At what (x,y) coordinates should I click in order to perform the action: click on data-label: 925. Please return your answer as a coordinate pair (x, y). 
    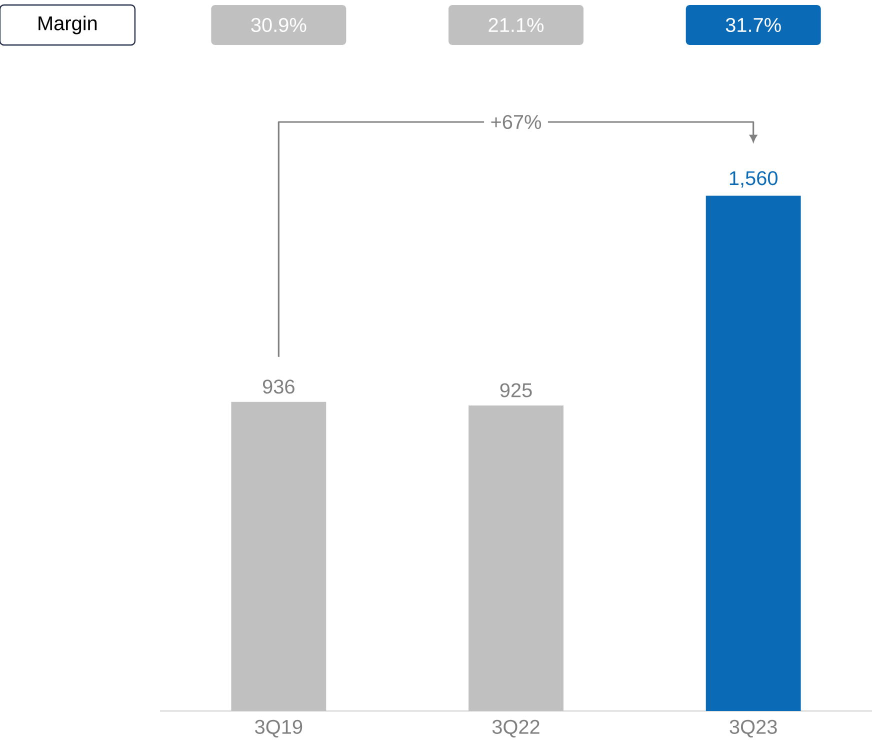
    Looking at the image, I should click on (516, 390).